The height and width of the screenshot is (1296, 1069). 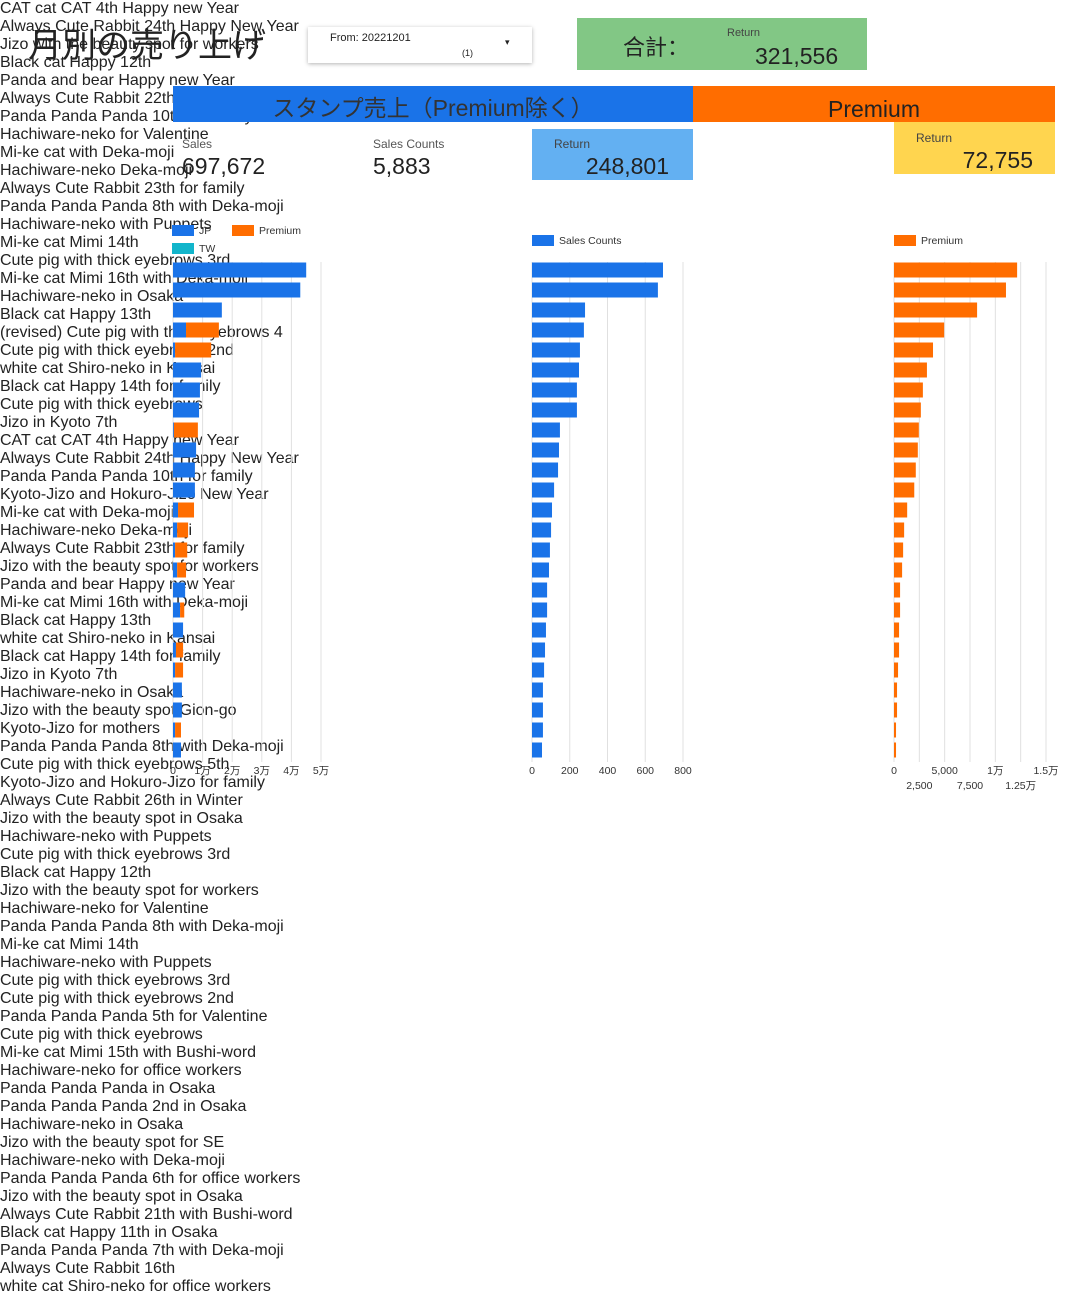 I want to click on category-label: Jizo in Kyoto 7th, so click(x=59, y=674).